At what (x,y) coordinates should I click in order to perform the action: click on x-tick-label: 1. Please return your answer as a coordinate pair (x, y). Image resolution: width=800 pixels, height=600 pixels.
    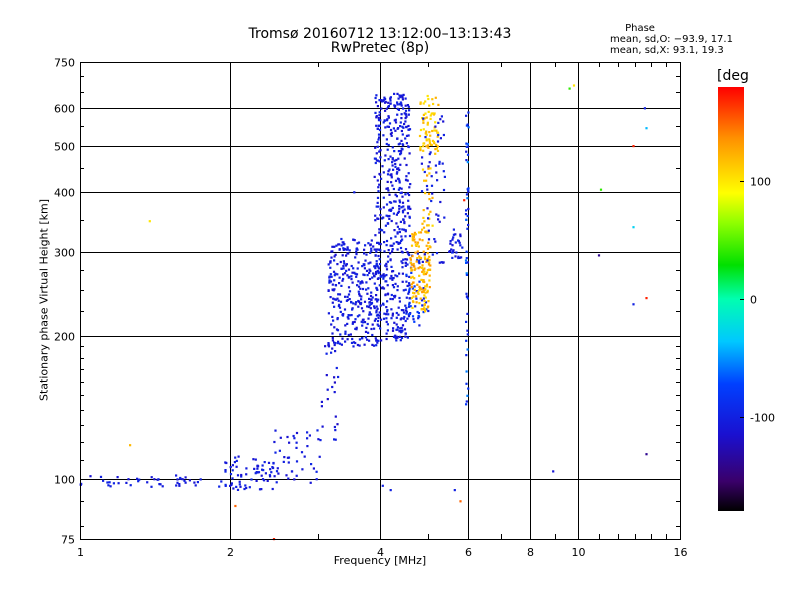
    Looking at the image, I should click on (80, 552).